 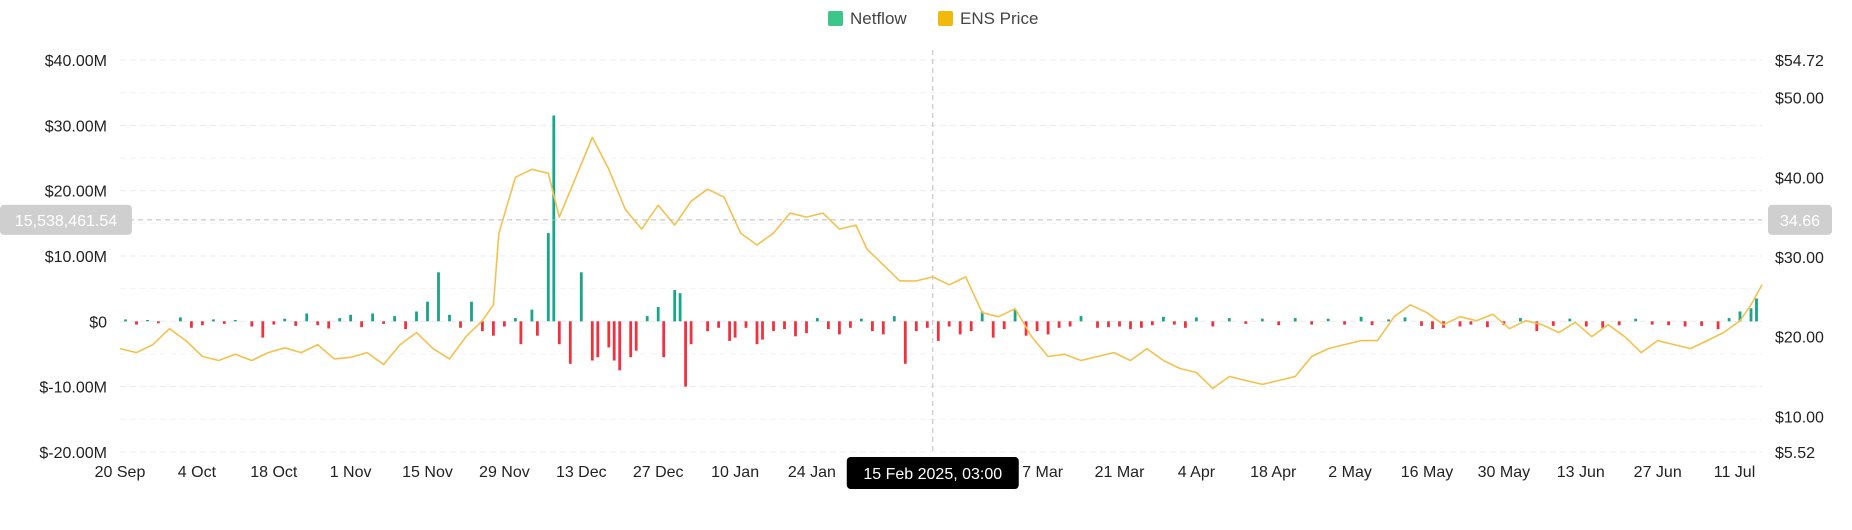 I want to click on x-tick-label: 18 Oct, so click(x=274, y=472).